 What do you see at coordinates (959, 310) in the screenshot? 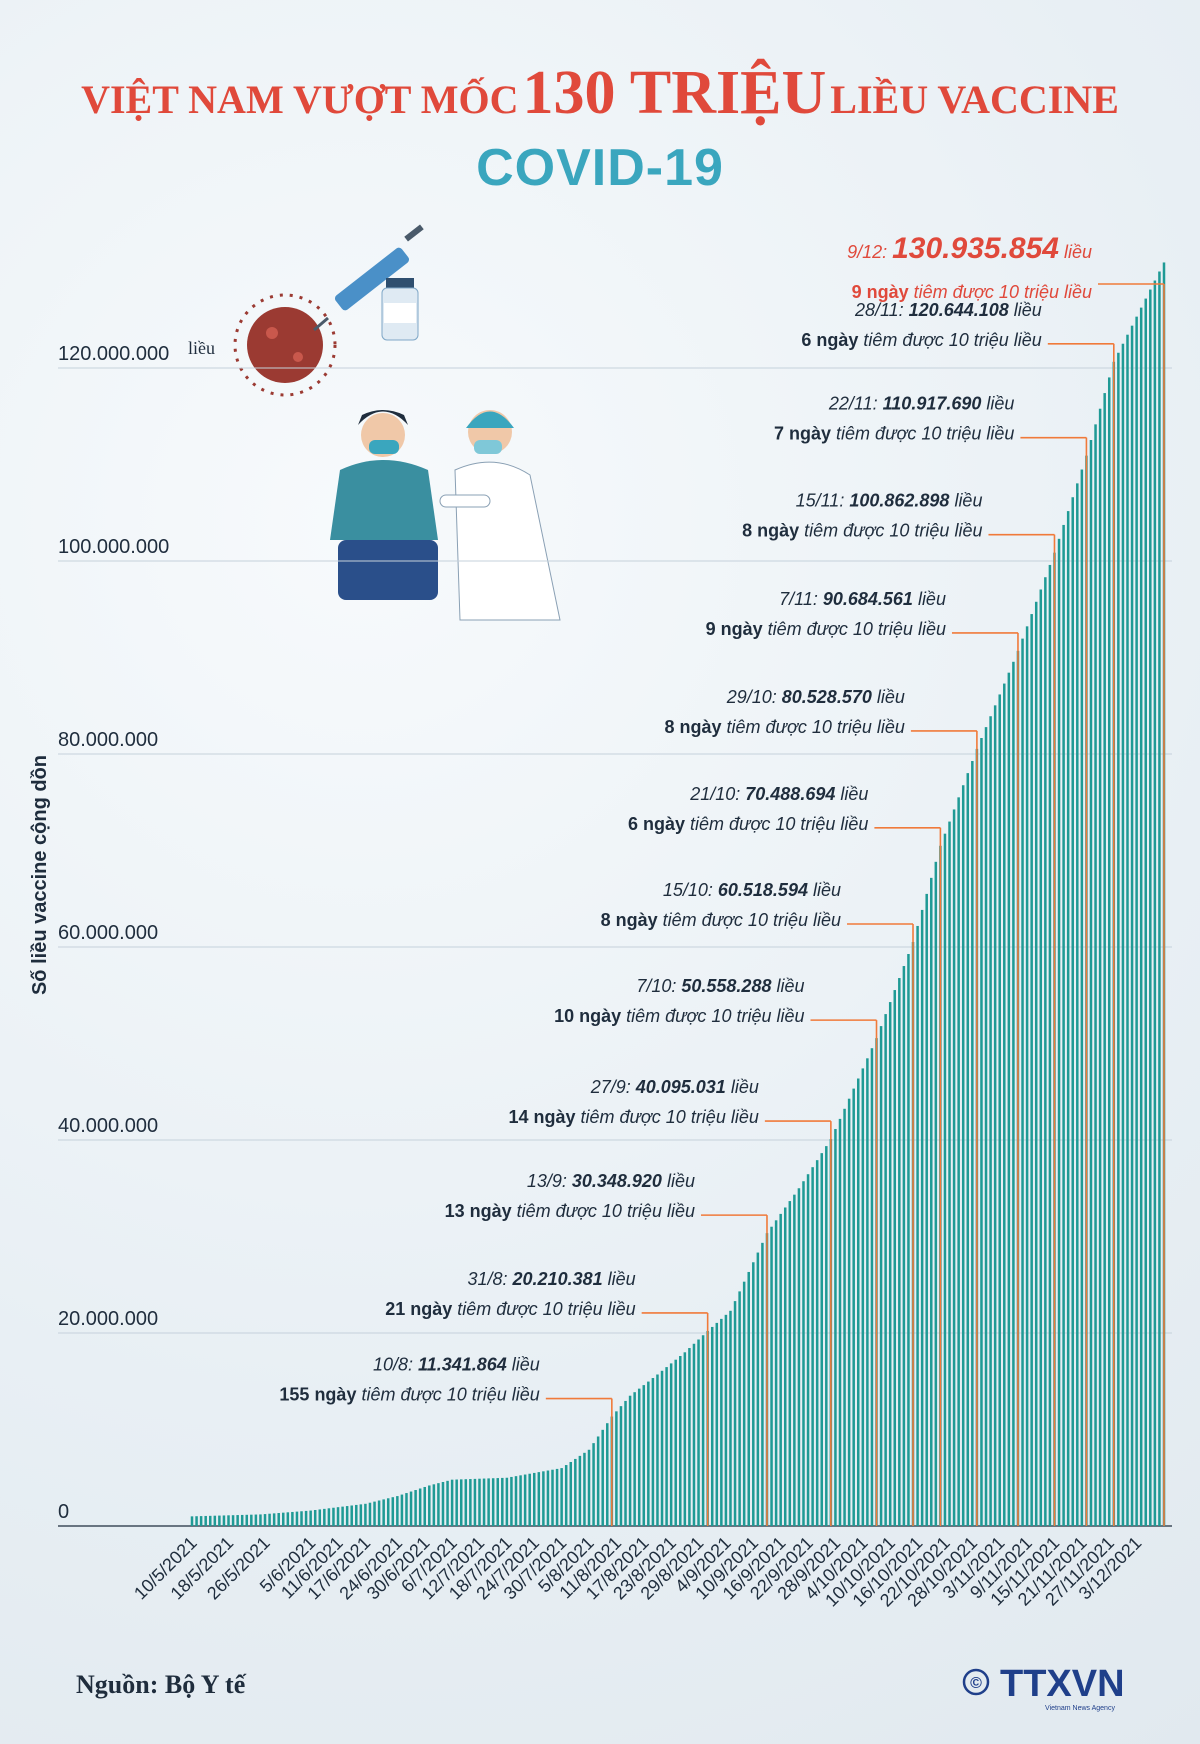
I see `milestone-value: 120.644.108` at bounding box center [959, 310].